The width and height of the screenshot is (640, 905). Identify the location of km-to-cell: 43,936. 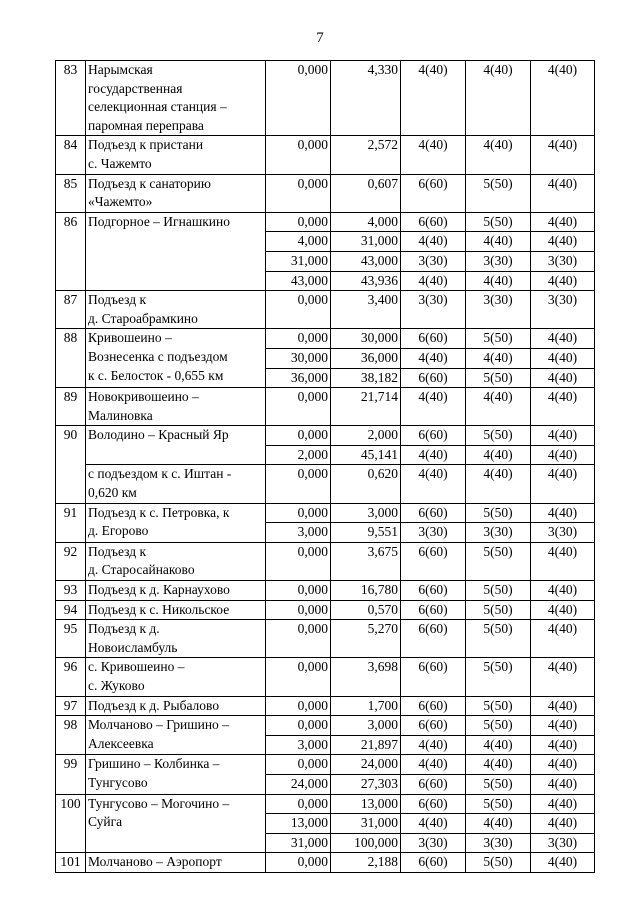
(365, 281).